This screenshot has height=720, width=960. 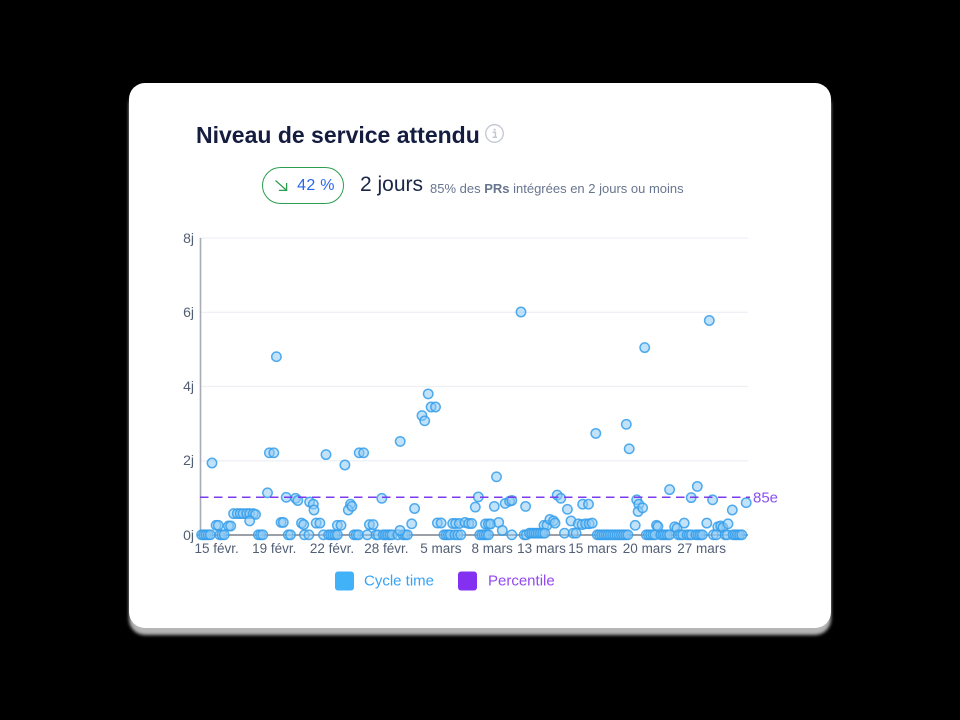 What do you see at coordinates (188, 535) in the screenshot?
I see `svg-text: 0j` at bounding box center [188, 535].